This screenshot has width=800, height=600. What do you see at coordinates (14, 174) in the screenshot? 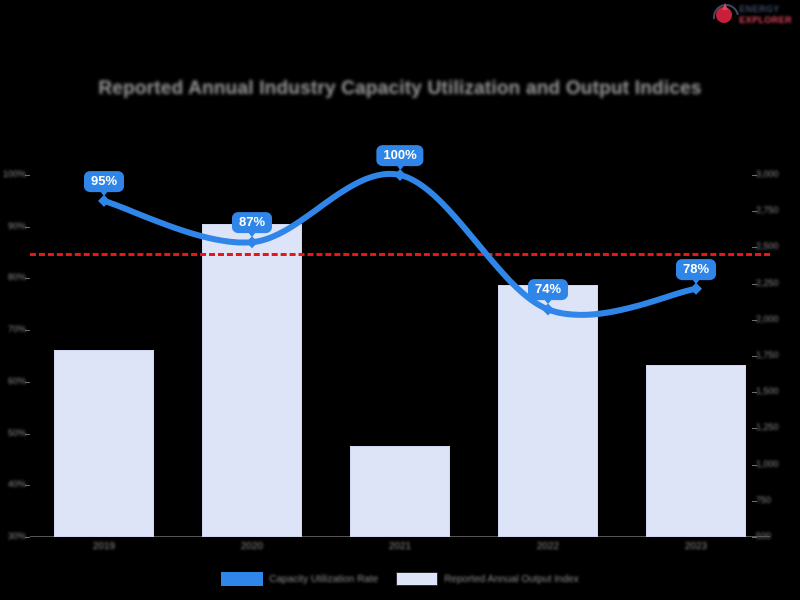
I see `y-left-tick-label: 100%` at bounding box center [14, 174].